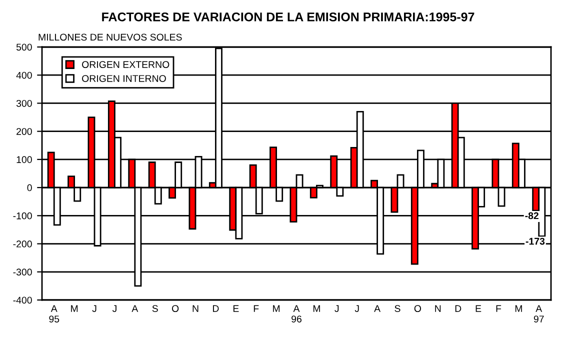 The image size is (576, 346). Describe the element at coordinates (22, 244) in the screenshot. I see `y-tick-label: -200` at that location.